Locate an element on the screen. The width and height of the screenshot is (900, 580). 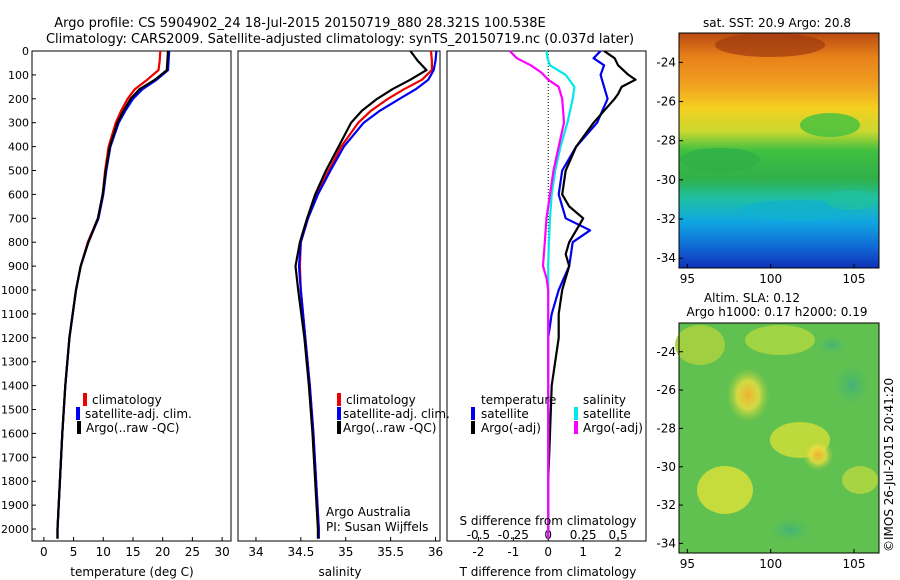
x-tick-label: 25 is located at coordinates (192, 552).